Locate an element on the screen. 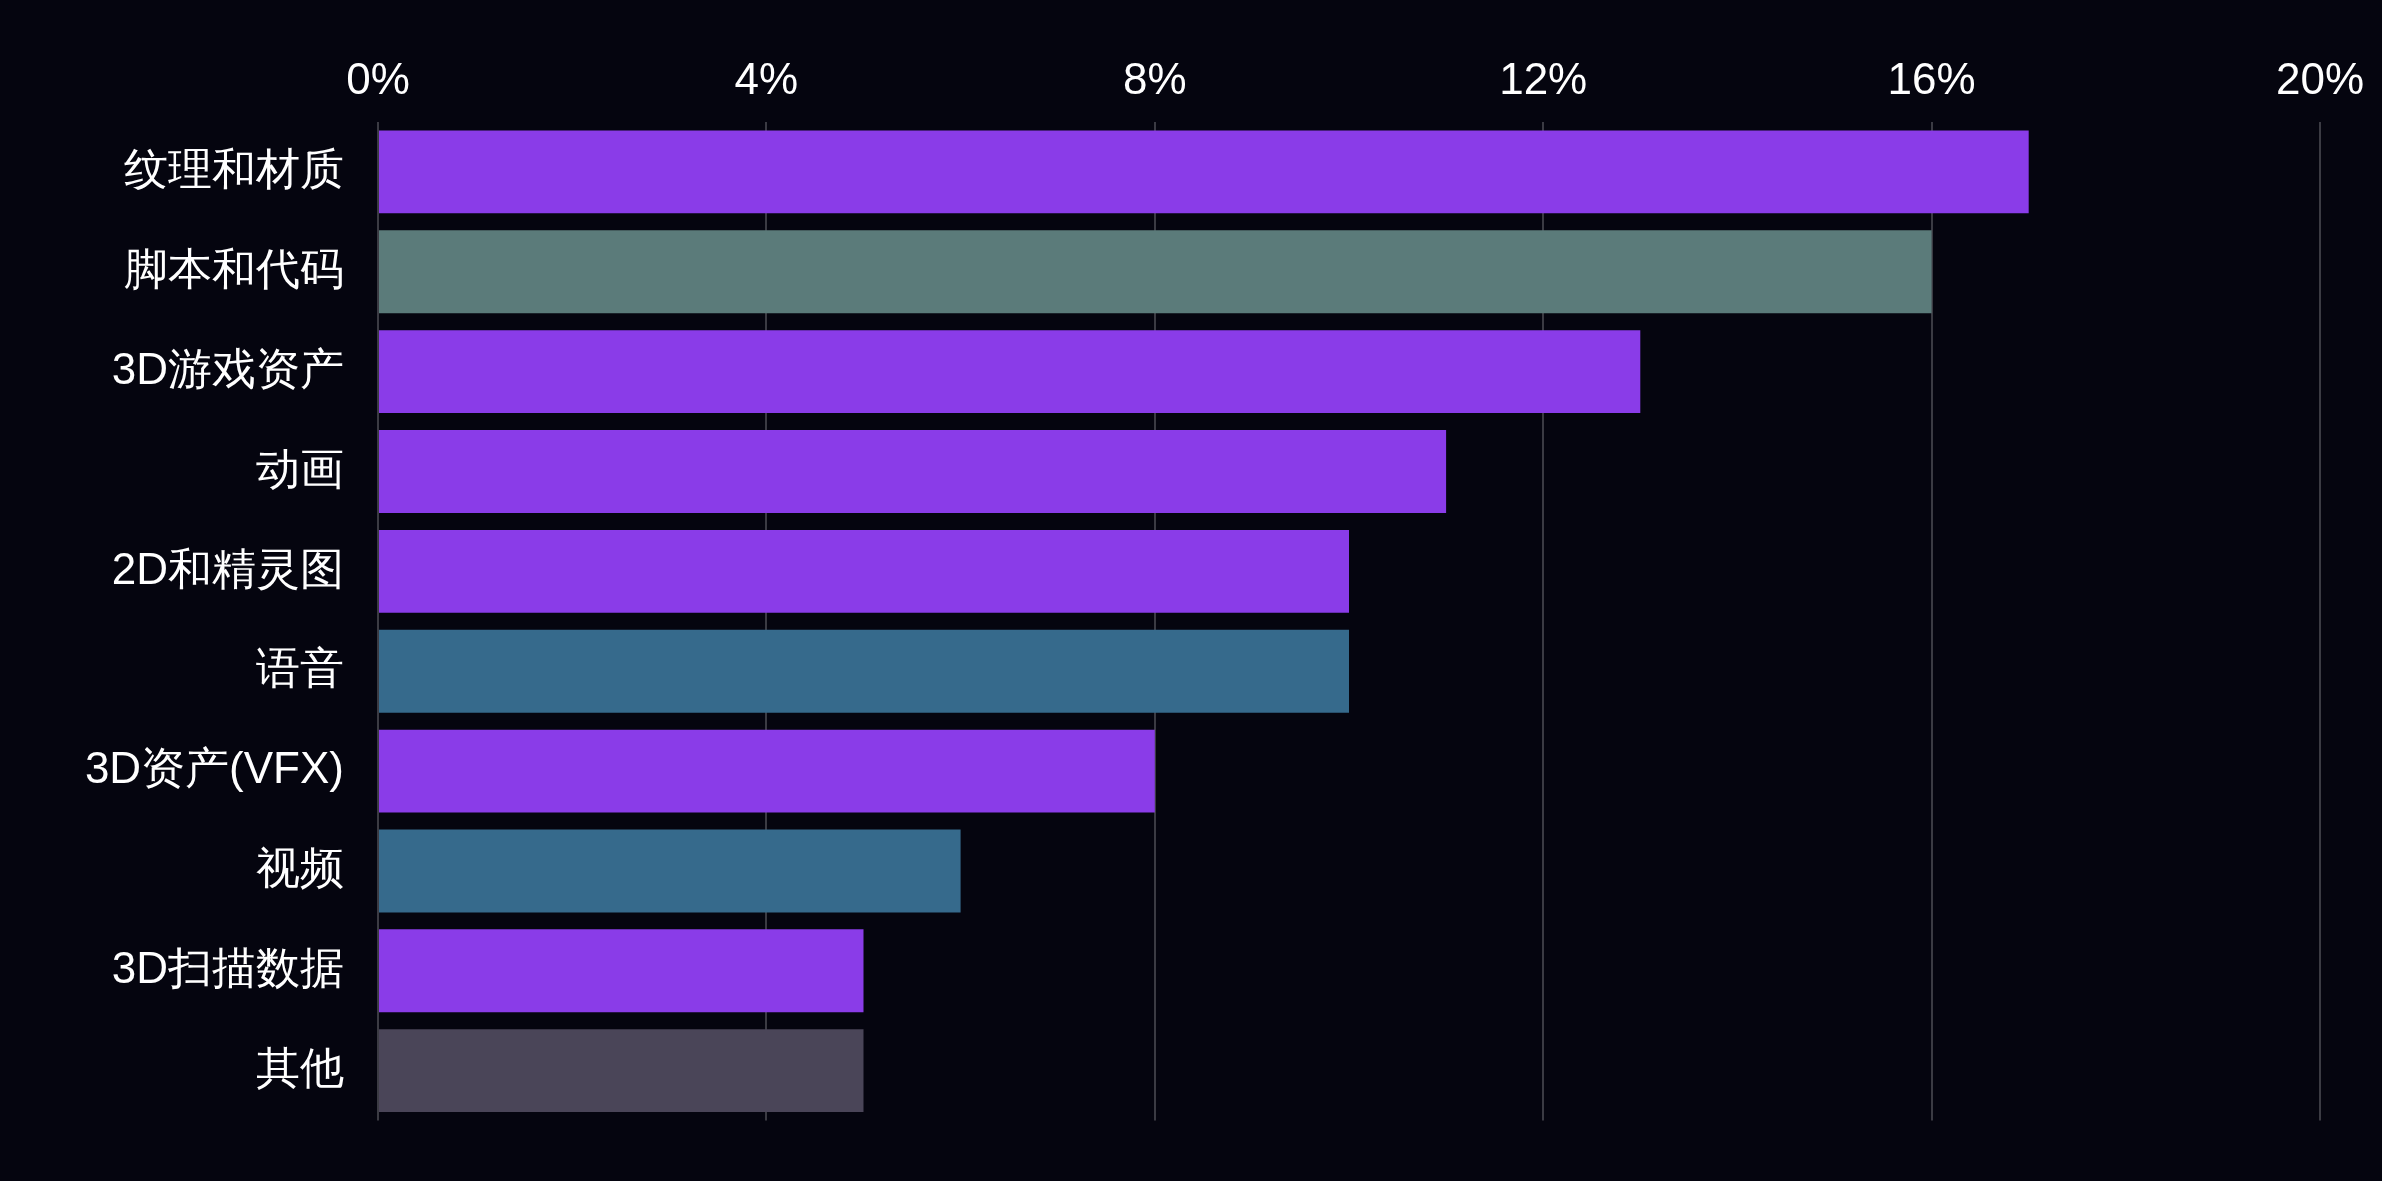  y-tick-label: 3D资产(VFX) is located at coordinates (214, 768).